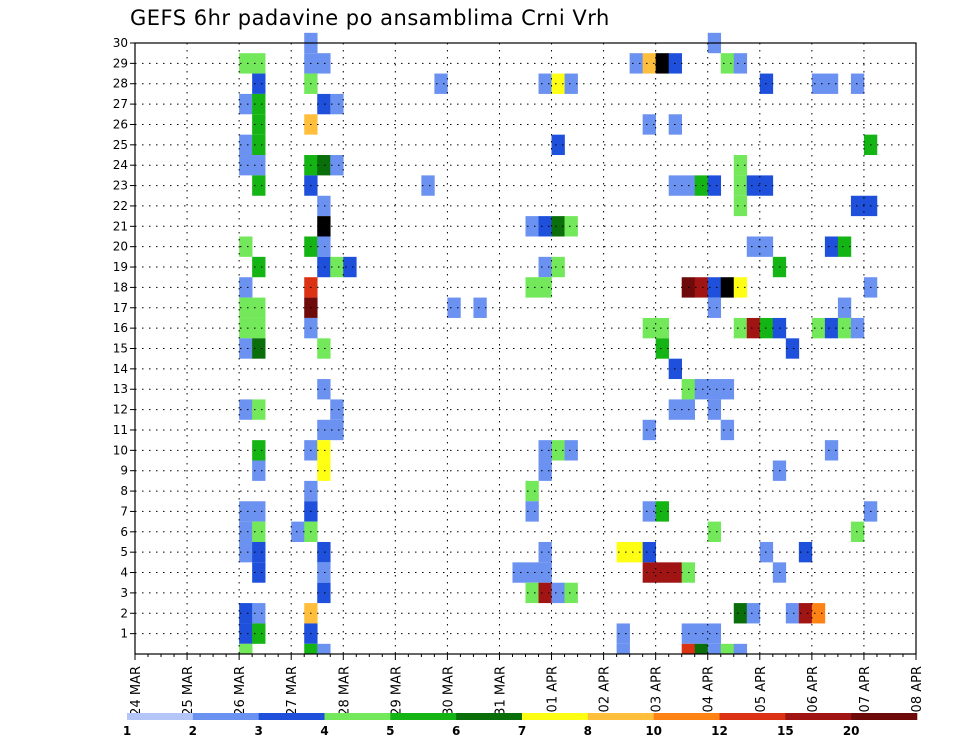 The width and height of the screenshot is (960, 742). What do you see at coordinates (120, 287) in the screenshot?
I see `y-tick-label: 18` at bounding box center [120, 287].